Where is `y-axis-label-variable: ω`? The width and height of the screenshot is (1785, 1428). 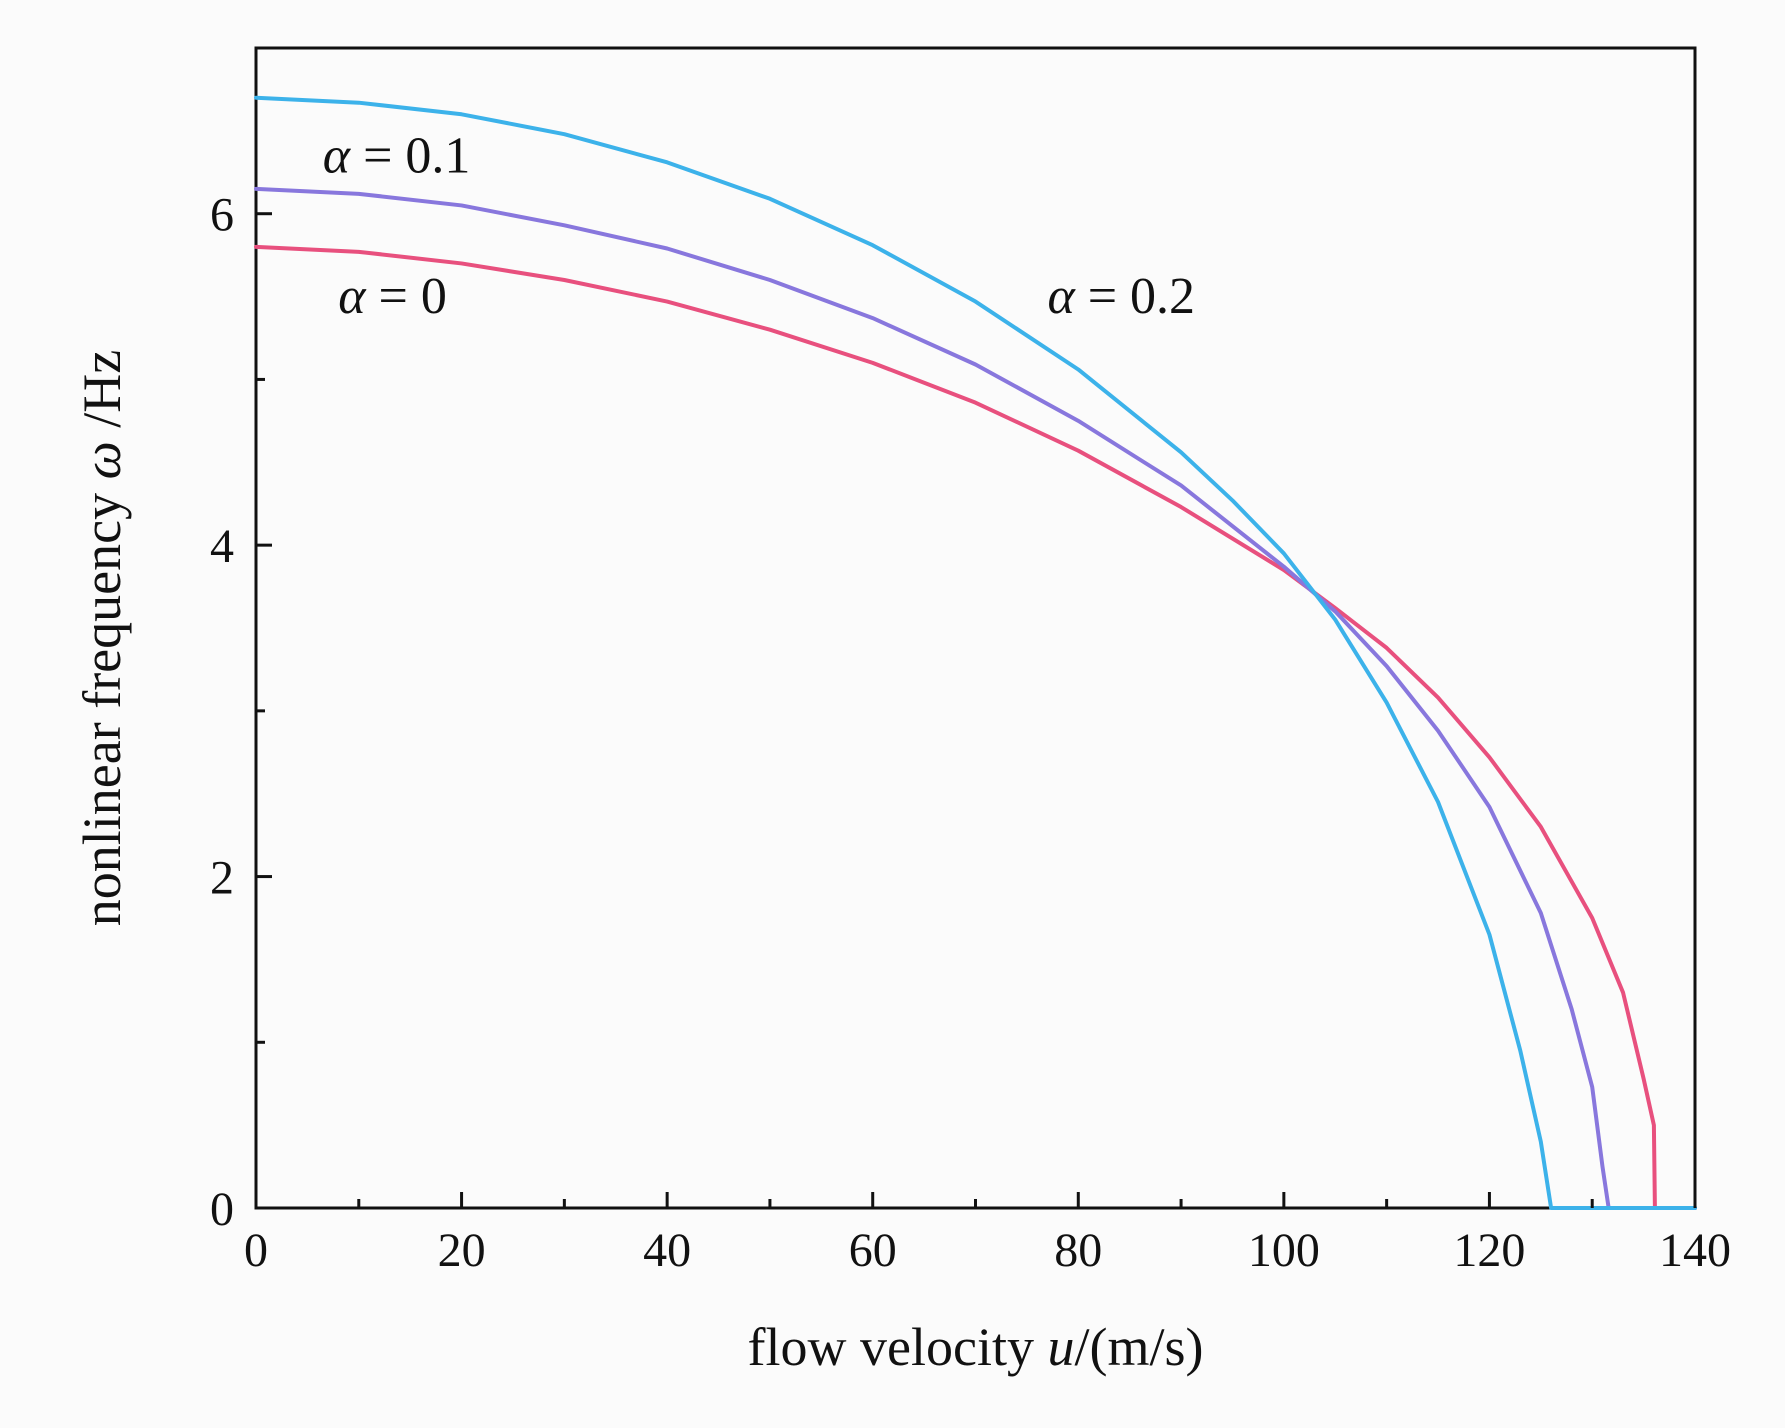
y-axis-label-variable: ω is located at coordinates (102, 460).